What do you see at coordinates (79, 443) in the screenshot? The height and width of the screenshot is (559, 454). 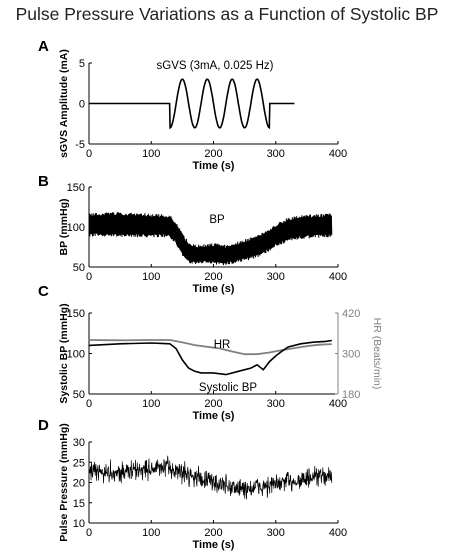 I see `y-tick-label: 30` at bounding box center [79, 443].